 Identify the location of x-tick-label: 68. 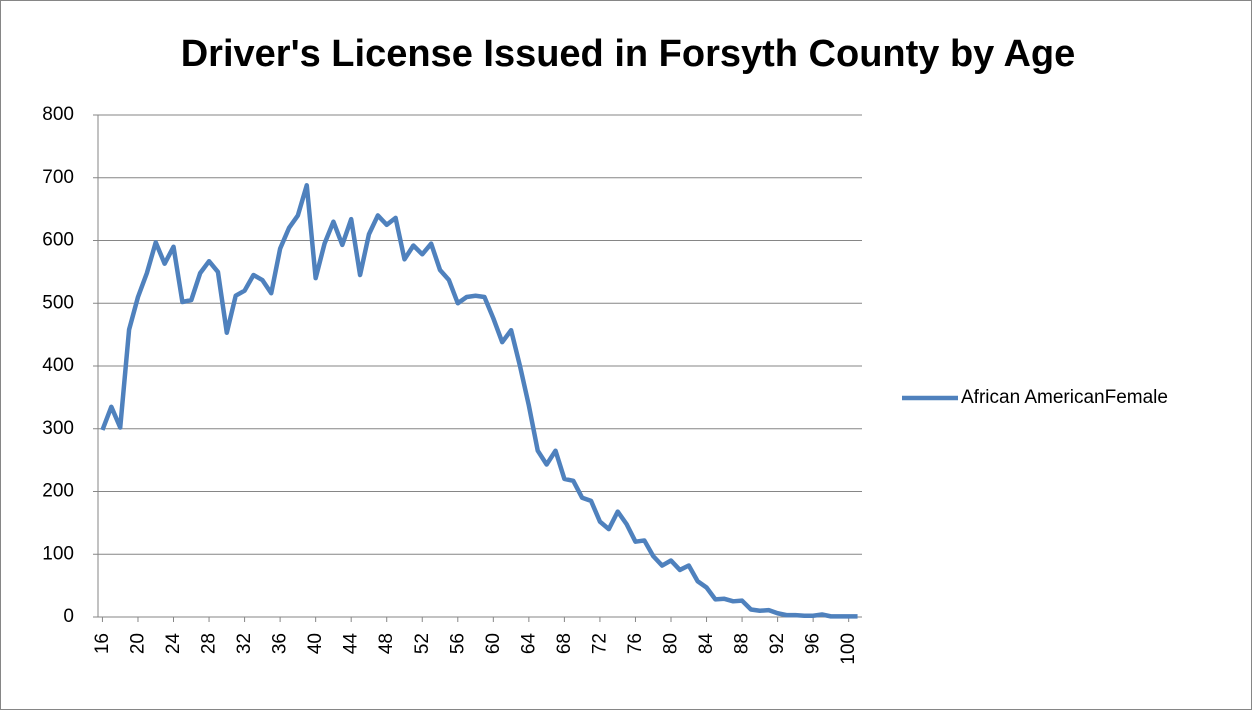
(564, 643).